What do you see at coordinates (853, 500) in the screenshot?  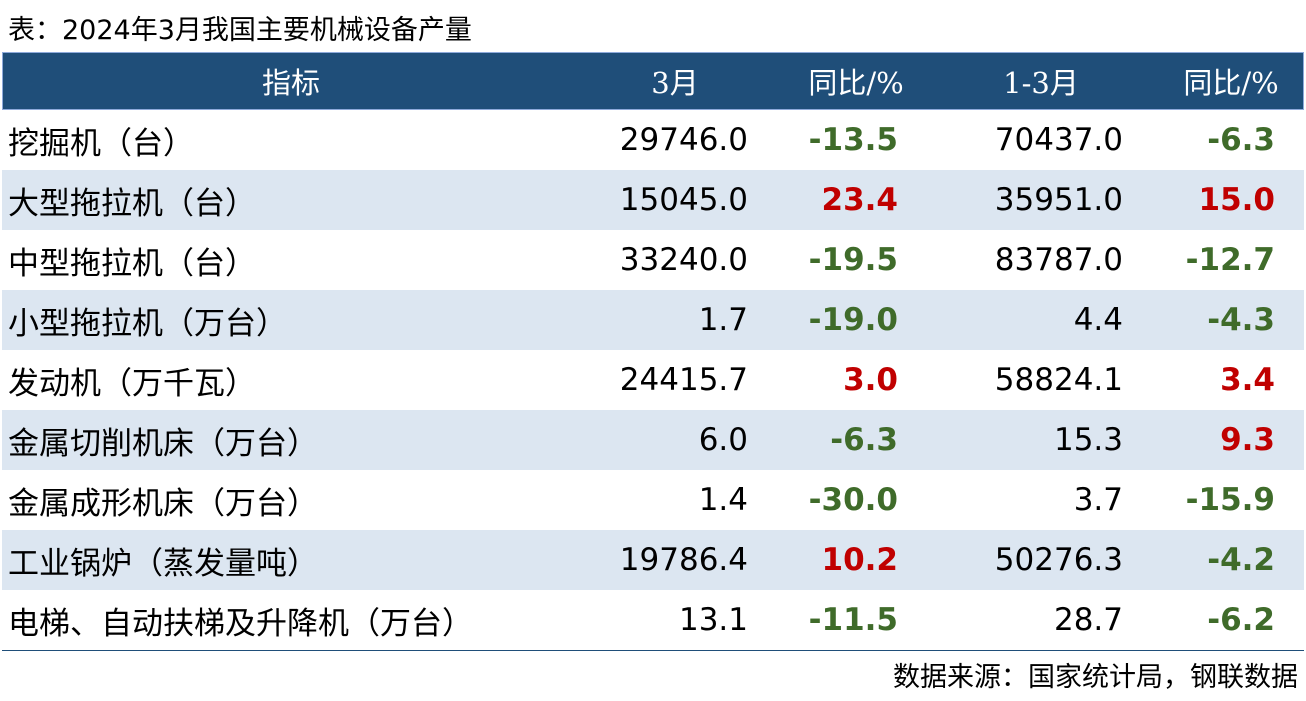 I see `yoy-cell: -30.0` at bounding box center [853, 500].